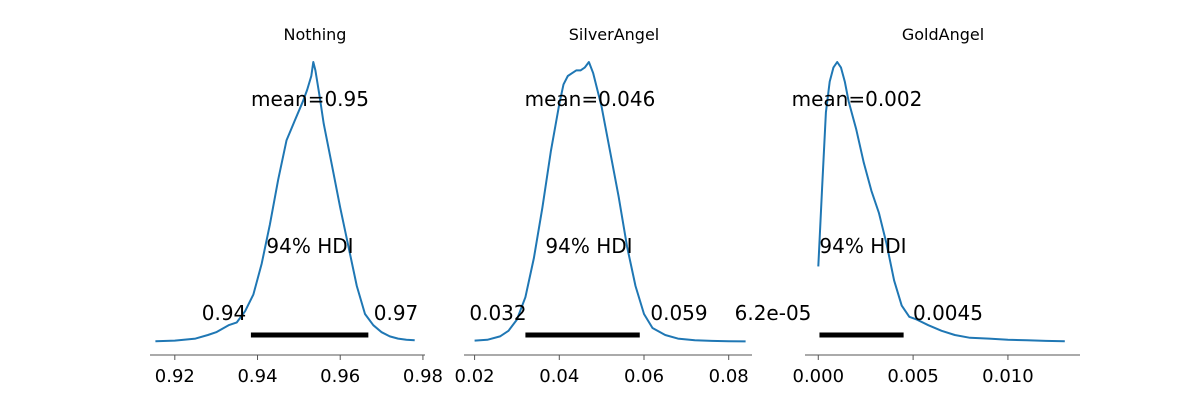  I want to click on mean-label: mean=0.046, so click(590, 99).